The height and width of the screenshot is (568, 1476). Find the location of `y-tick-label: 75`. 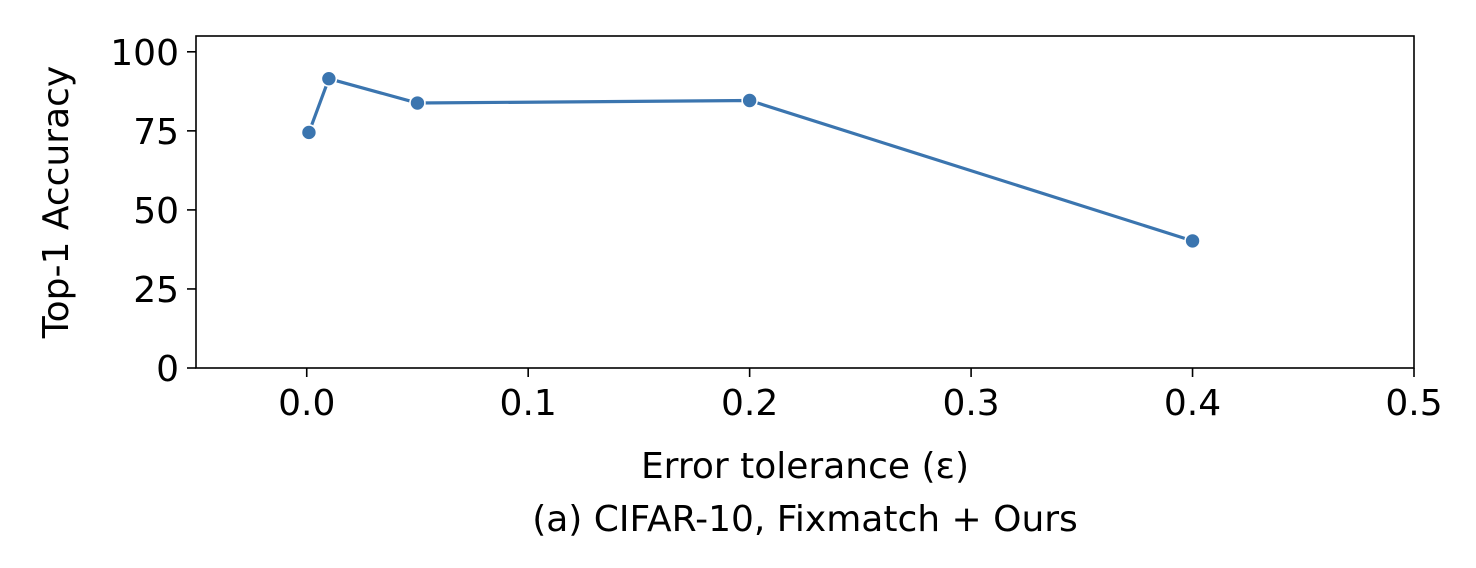

y-tick-label: 75 is located at coordinates (156, 132).